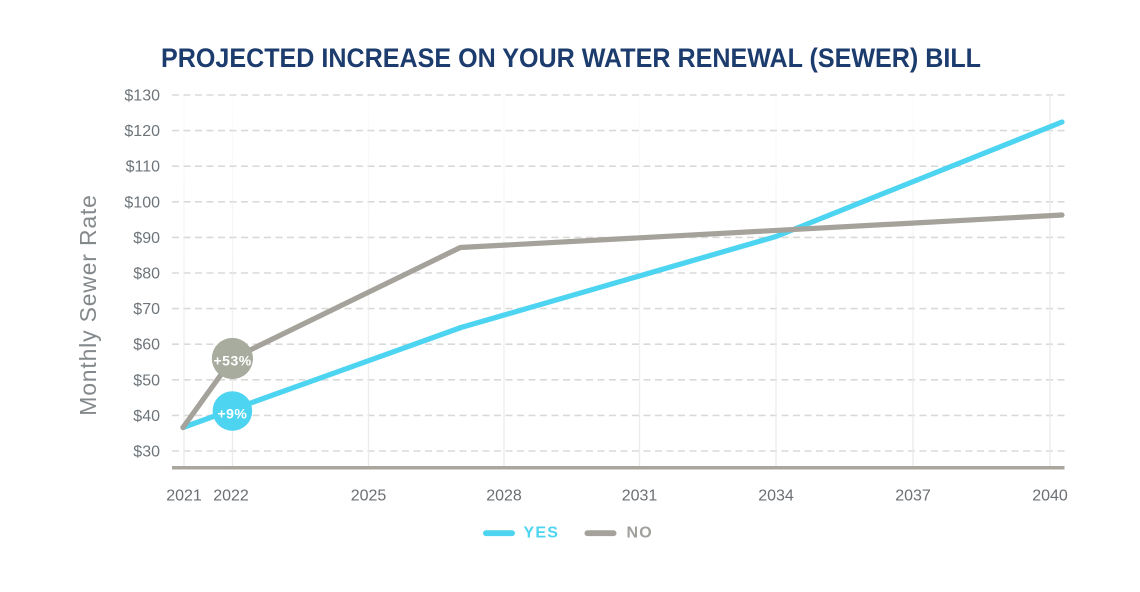 The width and height of the screenshot is (1140, 592). I want to click on svg-text: 2034, so click(776, 496).